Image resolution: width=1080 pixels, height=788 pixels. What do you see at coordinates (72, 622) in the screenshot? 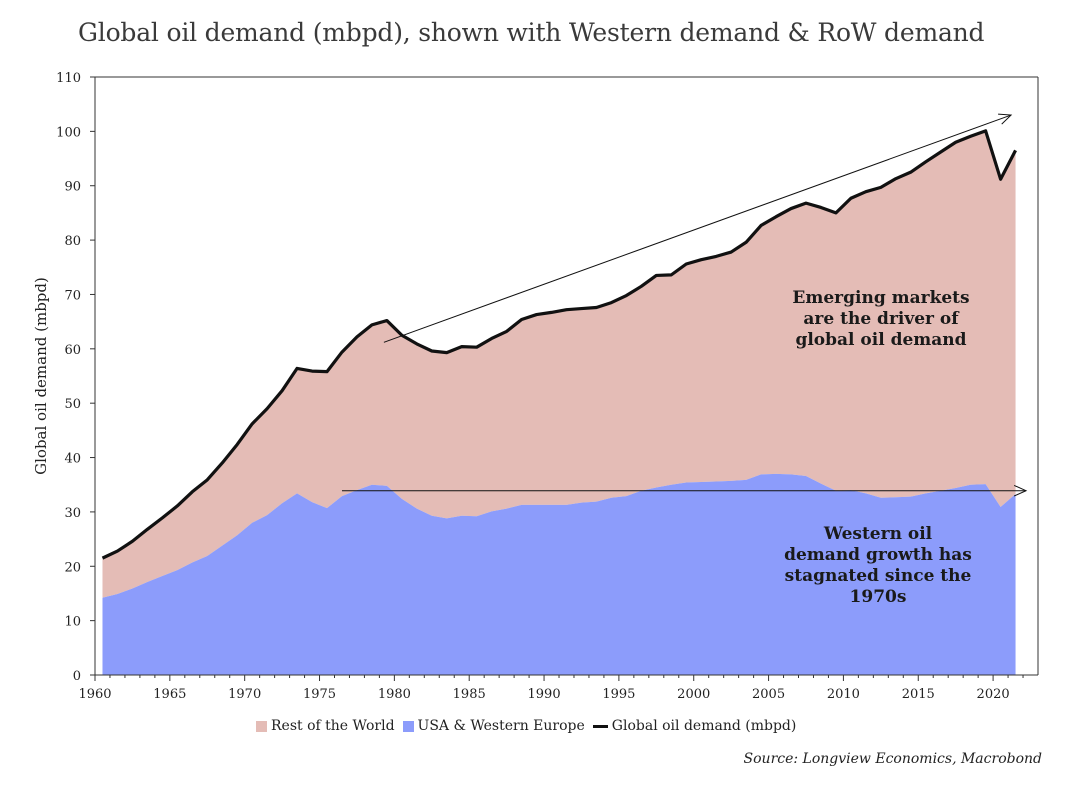
I see `y-tick-label: 10` at bounding box center [72, 622].